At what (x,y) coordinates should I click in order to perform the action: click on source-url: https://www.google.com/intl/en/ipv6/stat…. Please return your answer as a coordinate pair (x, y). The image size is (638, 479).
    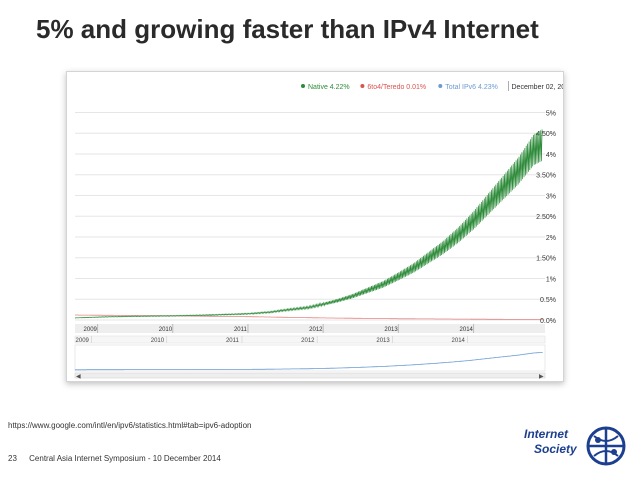
    Looking at the image, I should click on (130, 425).